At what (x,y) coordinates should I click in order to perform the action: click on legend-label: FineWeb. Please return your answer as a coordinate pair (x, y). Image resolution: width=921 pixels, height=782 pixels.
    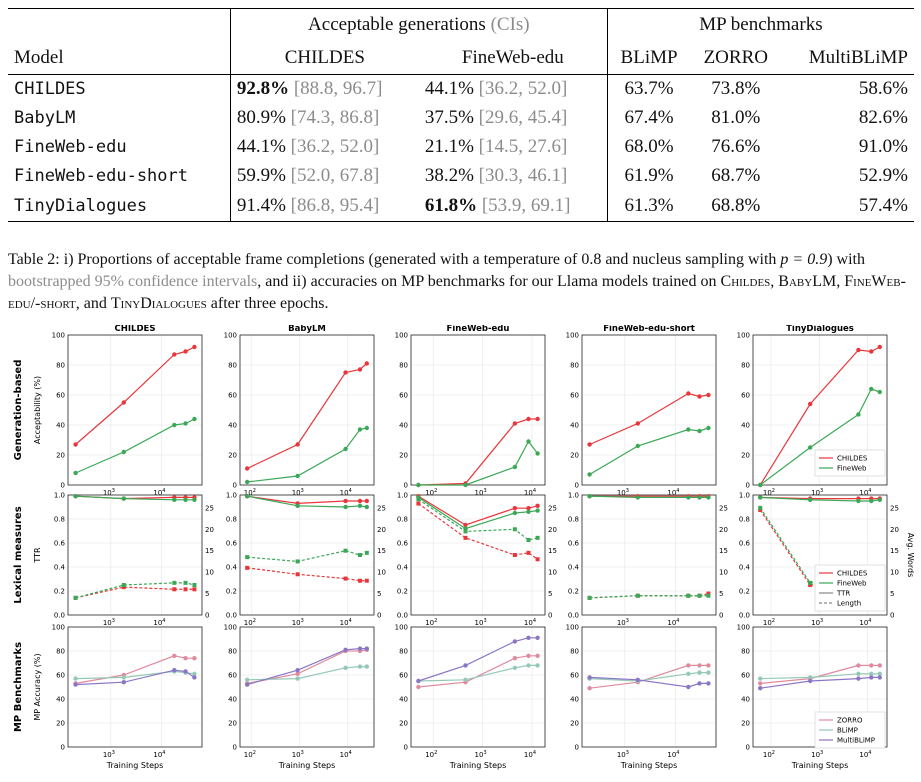
    Looking at the image, I should click on (852, 584).